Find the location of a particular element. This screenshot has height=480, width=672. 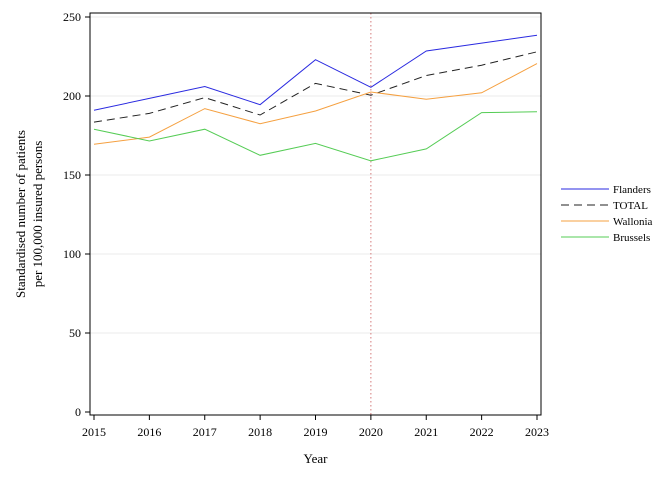

legend-label-brussels: Brussels is located at coordinates (631, 238).